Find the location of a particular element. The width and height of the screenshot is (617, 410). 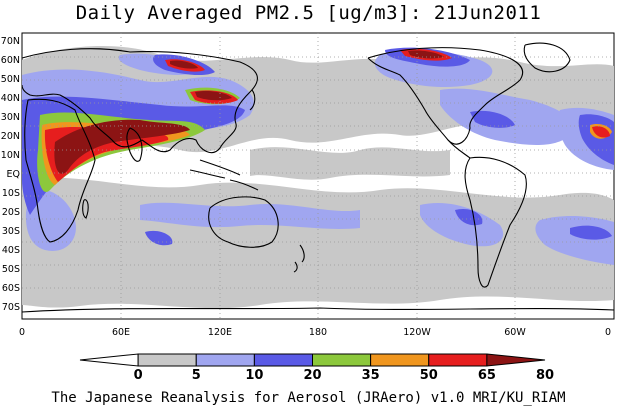

lat-label: 20N is located at coordinates (10, 136).